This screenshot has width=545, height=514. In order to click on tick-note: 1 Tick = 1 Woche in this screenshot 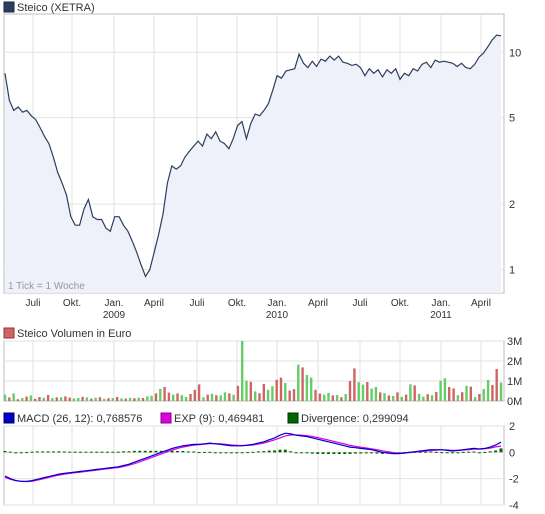, I will do `click(46, 286)`.